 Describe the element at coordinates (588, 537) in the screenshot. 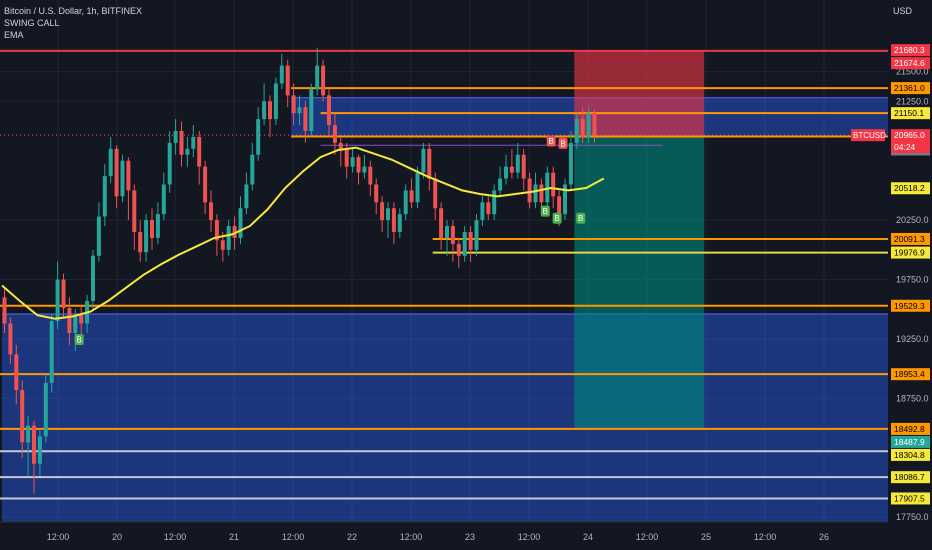

I see `x-tick-label: 24` at that location.